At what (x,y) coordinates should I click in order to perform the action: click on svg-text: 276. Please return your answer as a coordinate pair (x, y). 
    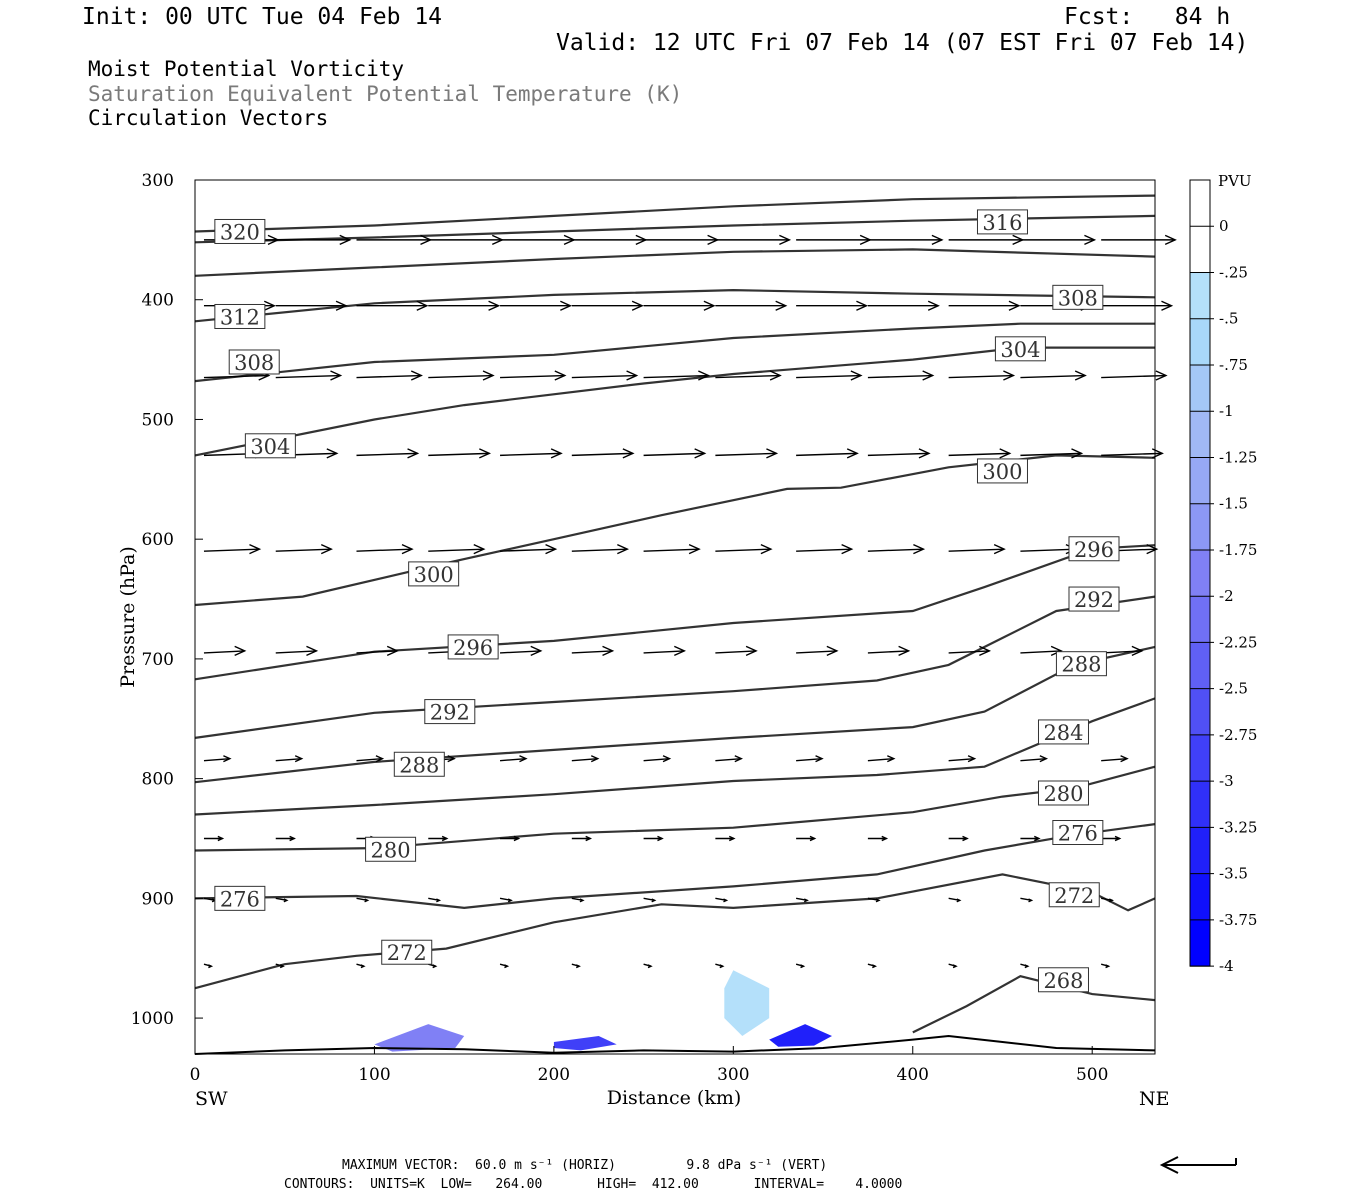
    Looking at the image, I should click on (1078, 834).